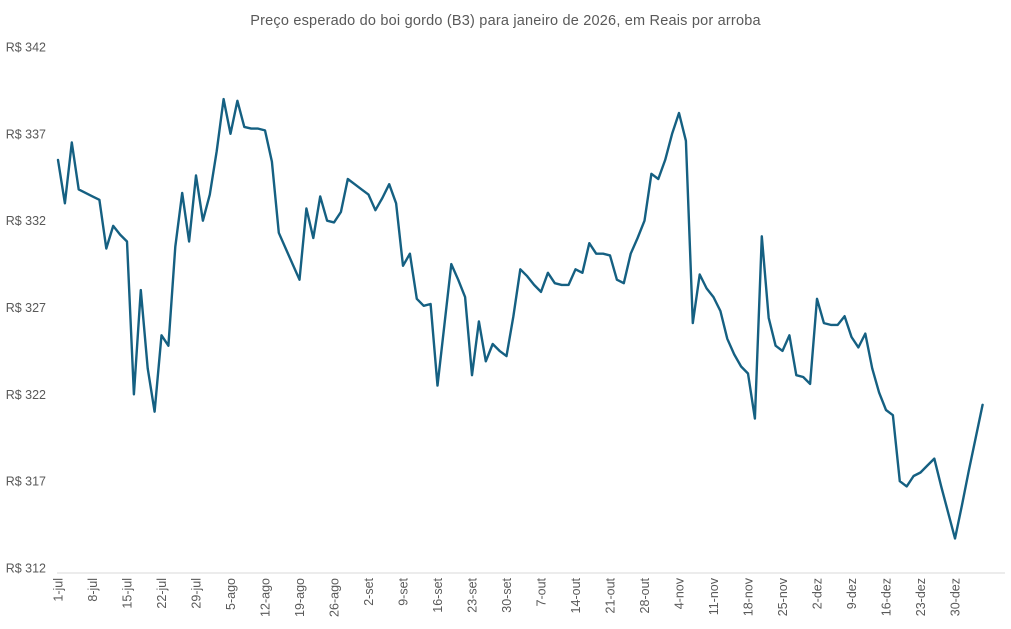 This screenshot has height=629, width=1011. Describe the element at coordinates (783, 596) in the screenshot. I see `x-axis-tick-label: 25-nov` at that location.